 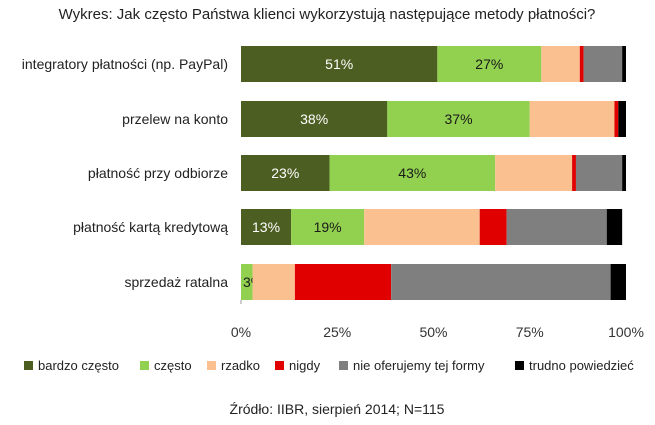 I want to click on data-label: 51%, so click(x=339, y=64).